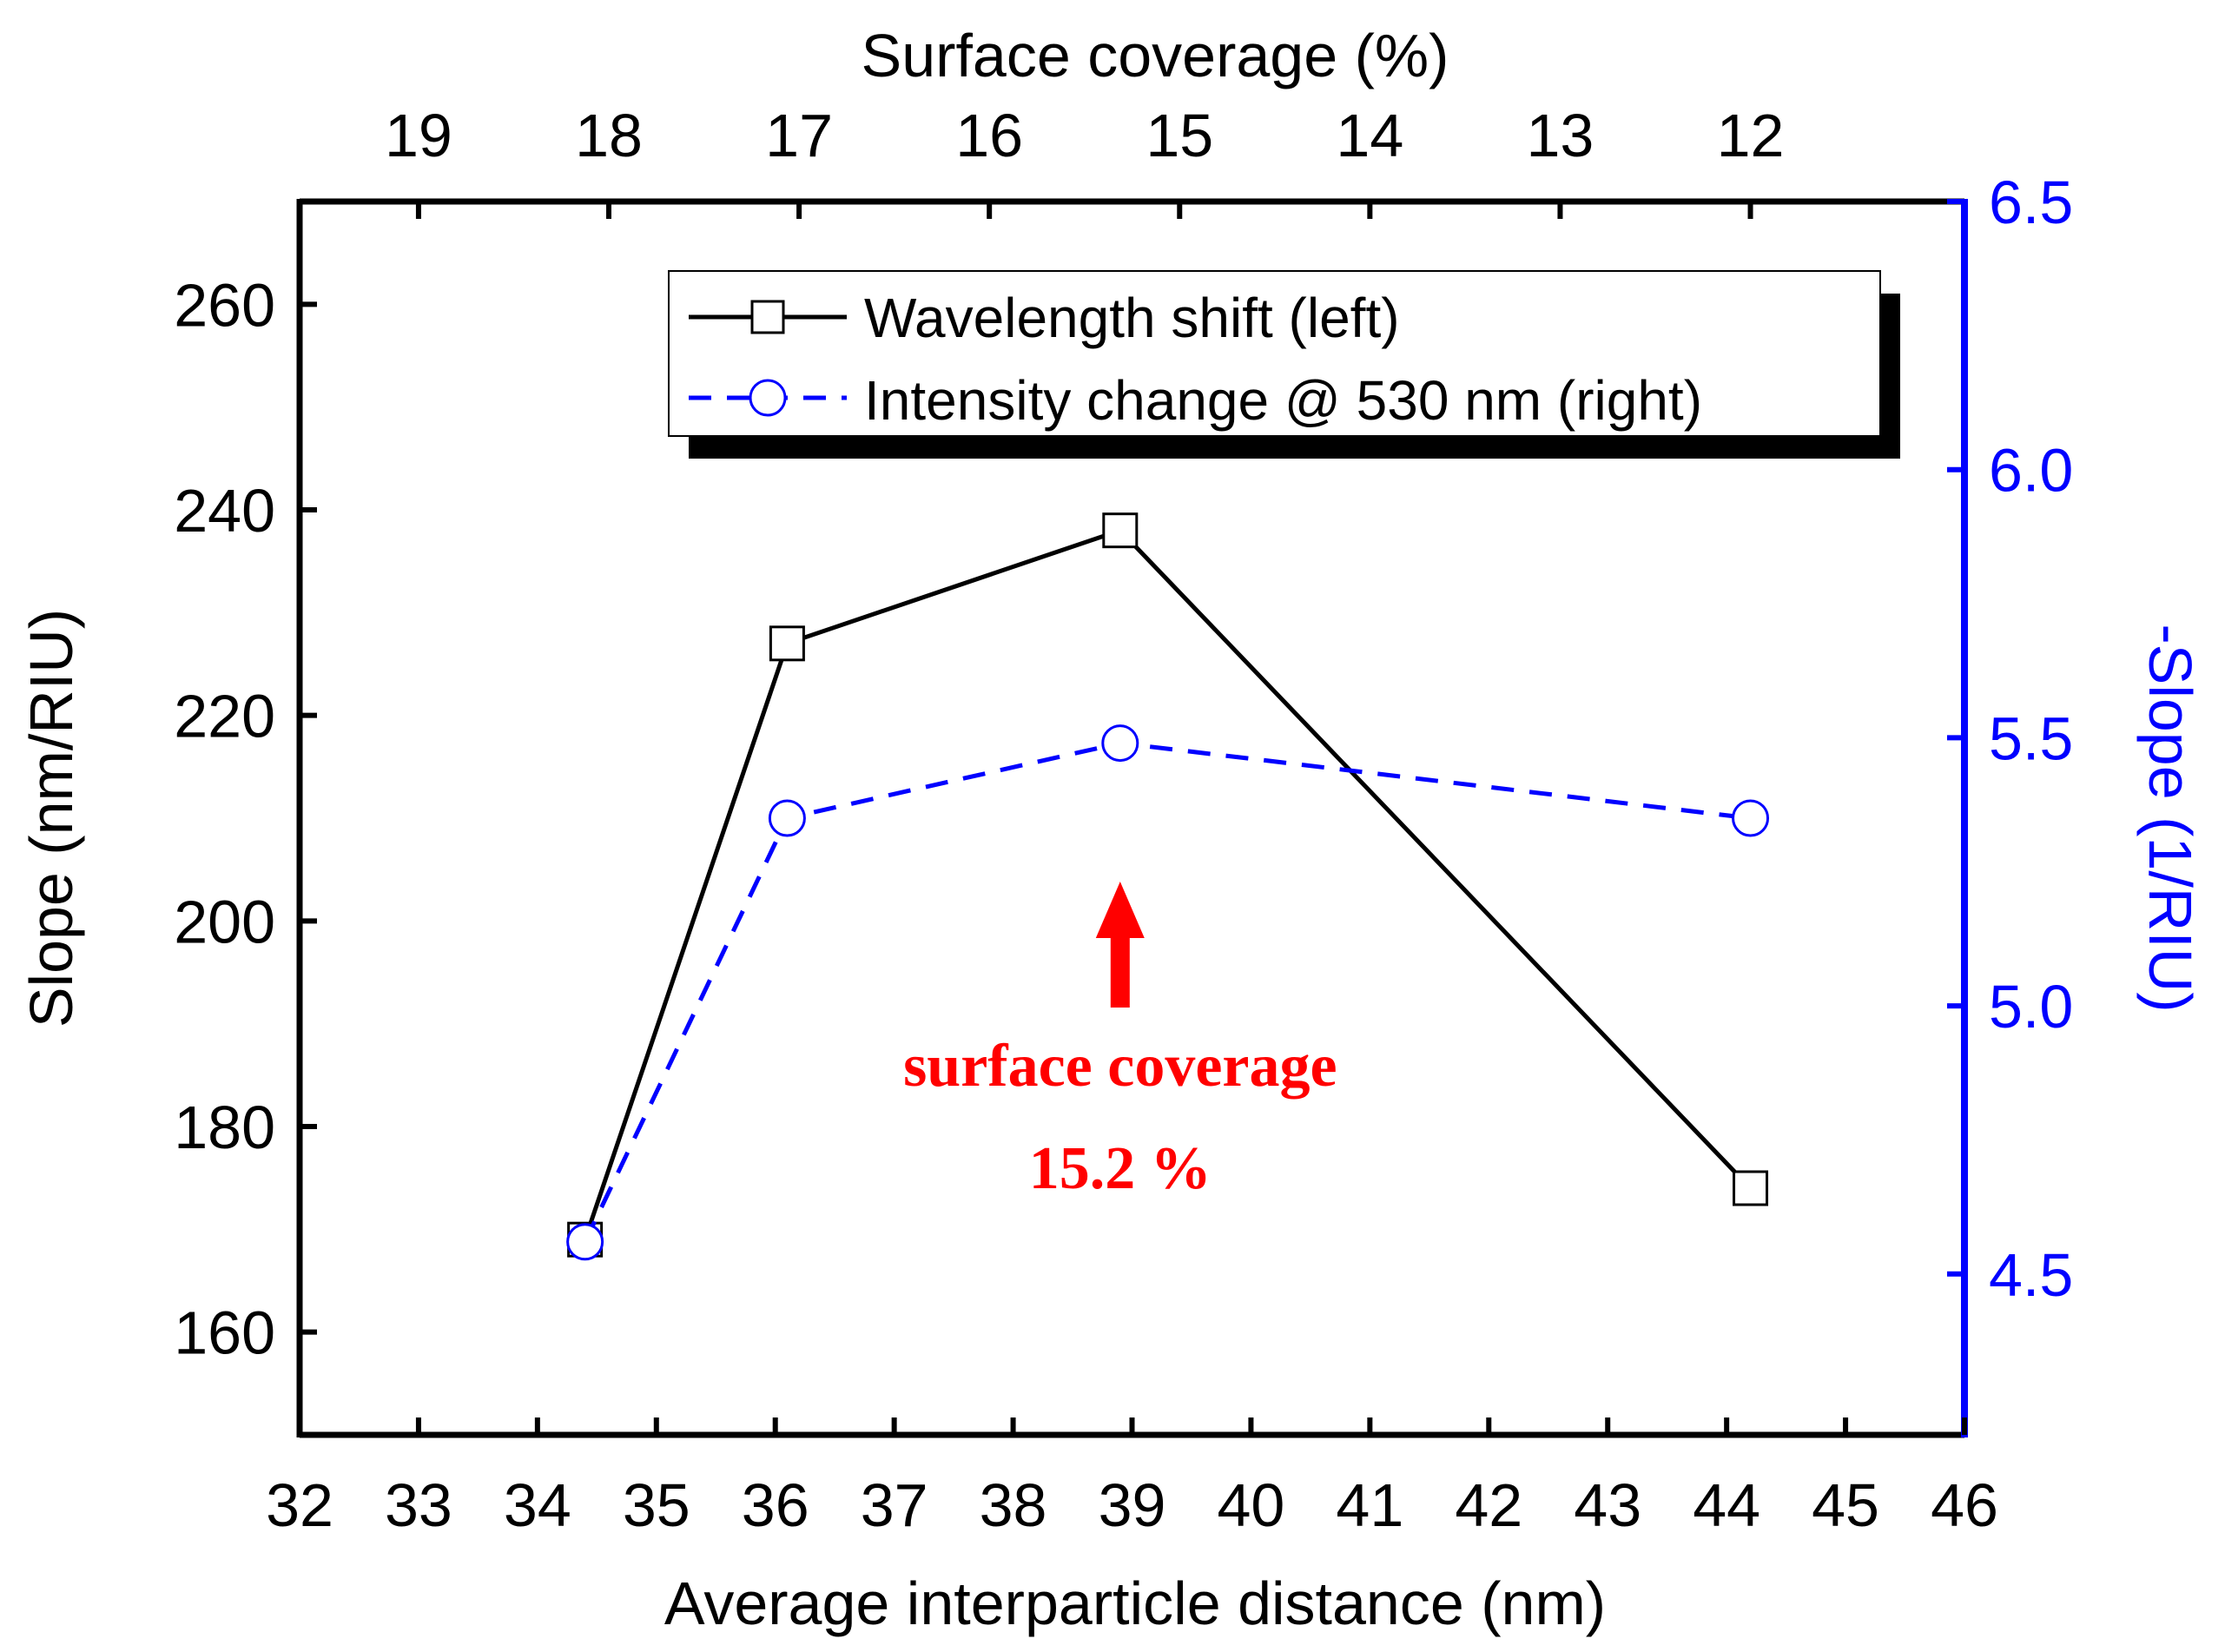 This screenshot has height=1652, width=2225. I want to click on x-tick-label-35: 35, so click(657, 1505).